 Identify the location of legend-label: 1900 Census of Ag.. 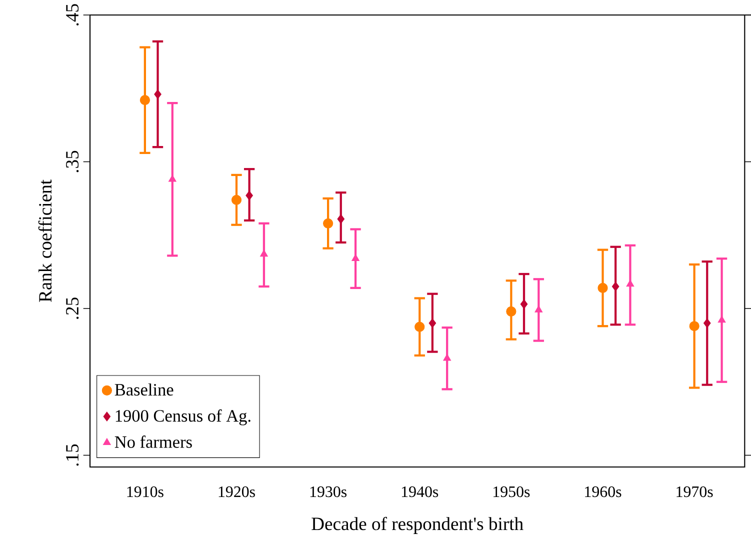
(183, 417).